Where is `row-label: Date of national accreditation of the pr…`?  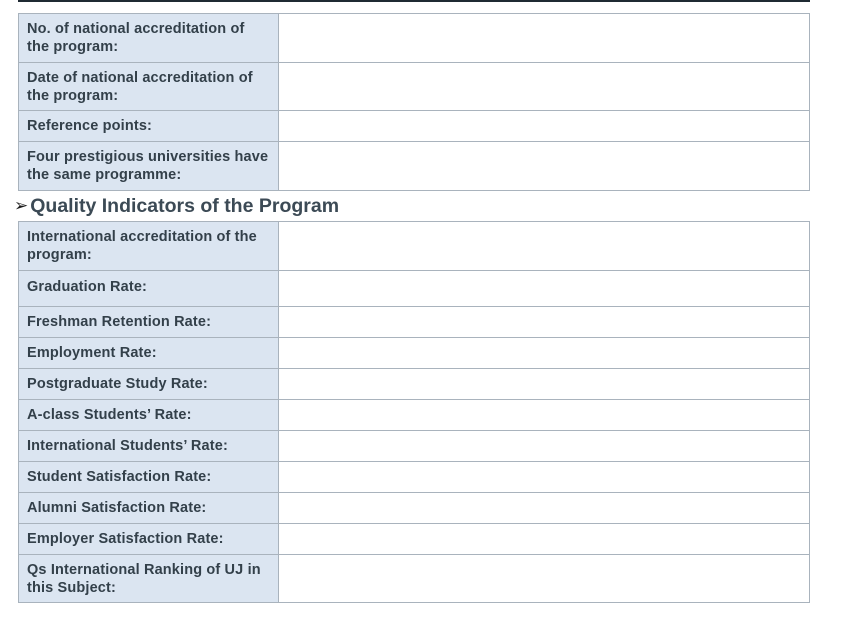 row-label: Date of national accreditation of the pr… is located at coordinates (148, 86).